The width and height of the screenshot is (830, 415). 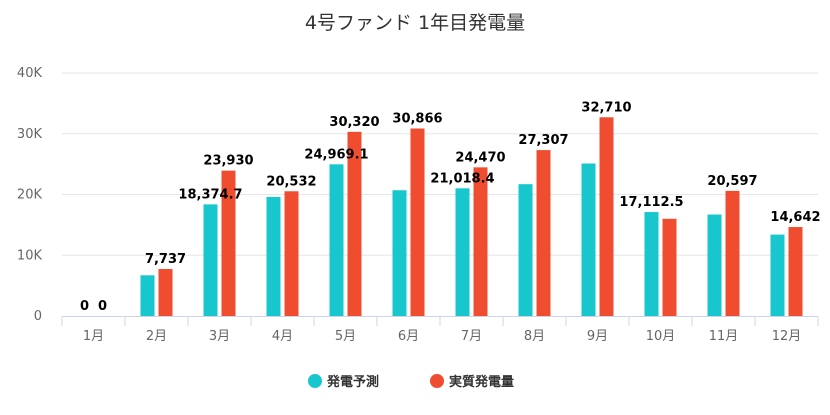 I want to click on x-tick-label: 2月, so click(x=156, y=336).